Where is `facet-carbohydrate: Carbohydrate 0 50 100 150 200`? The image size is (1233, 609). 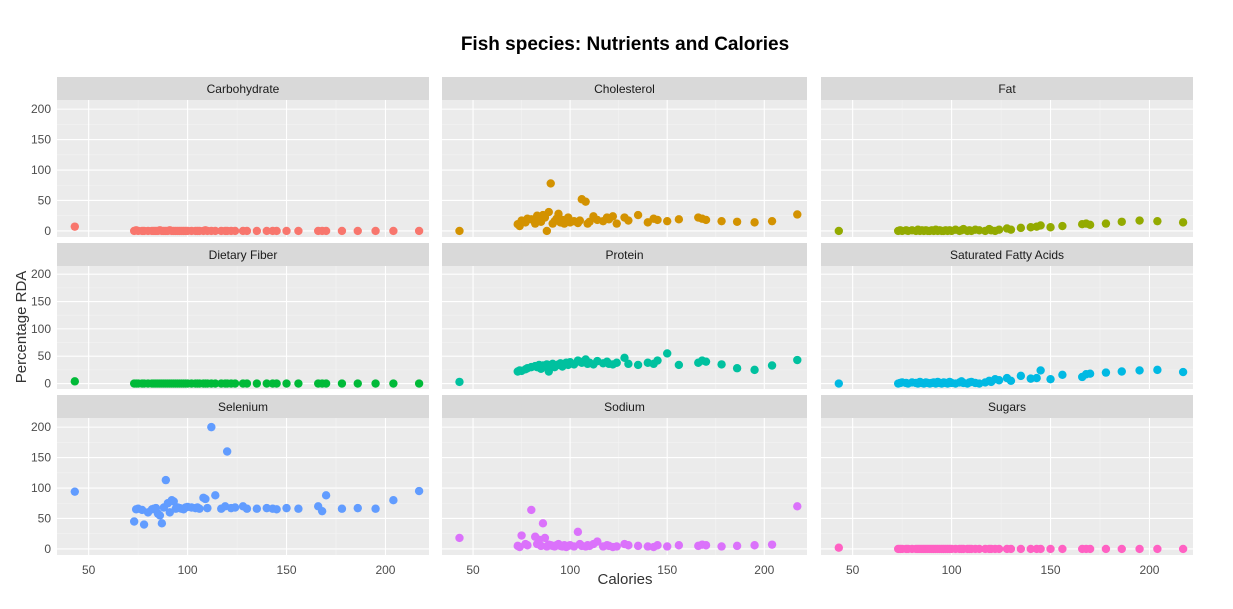
facet-carbohydrate: Carbohydrate 0 50 100 150 200 is located at coordinates (230, 157).